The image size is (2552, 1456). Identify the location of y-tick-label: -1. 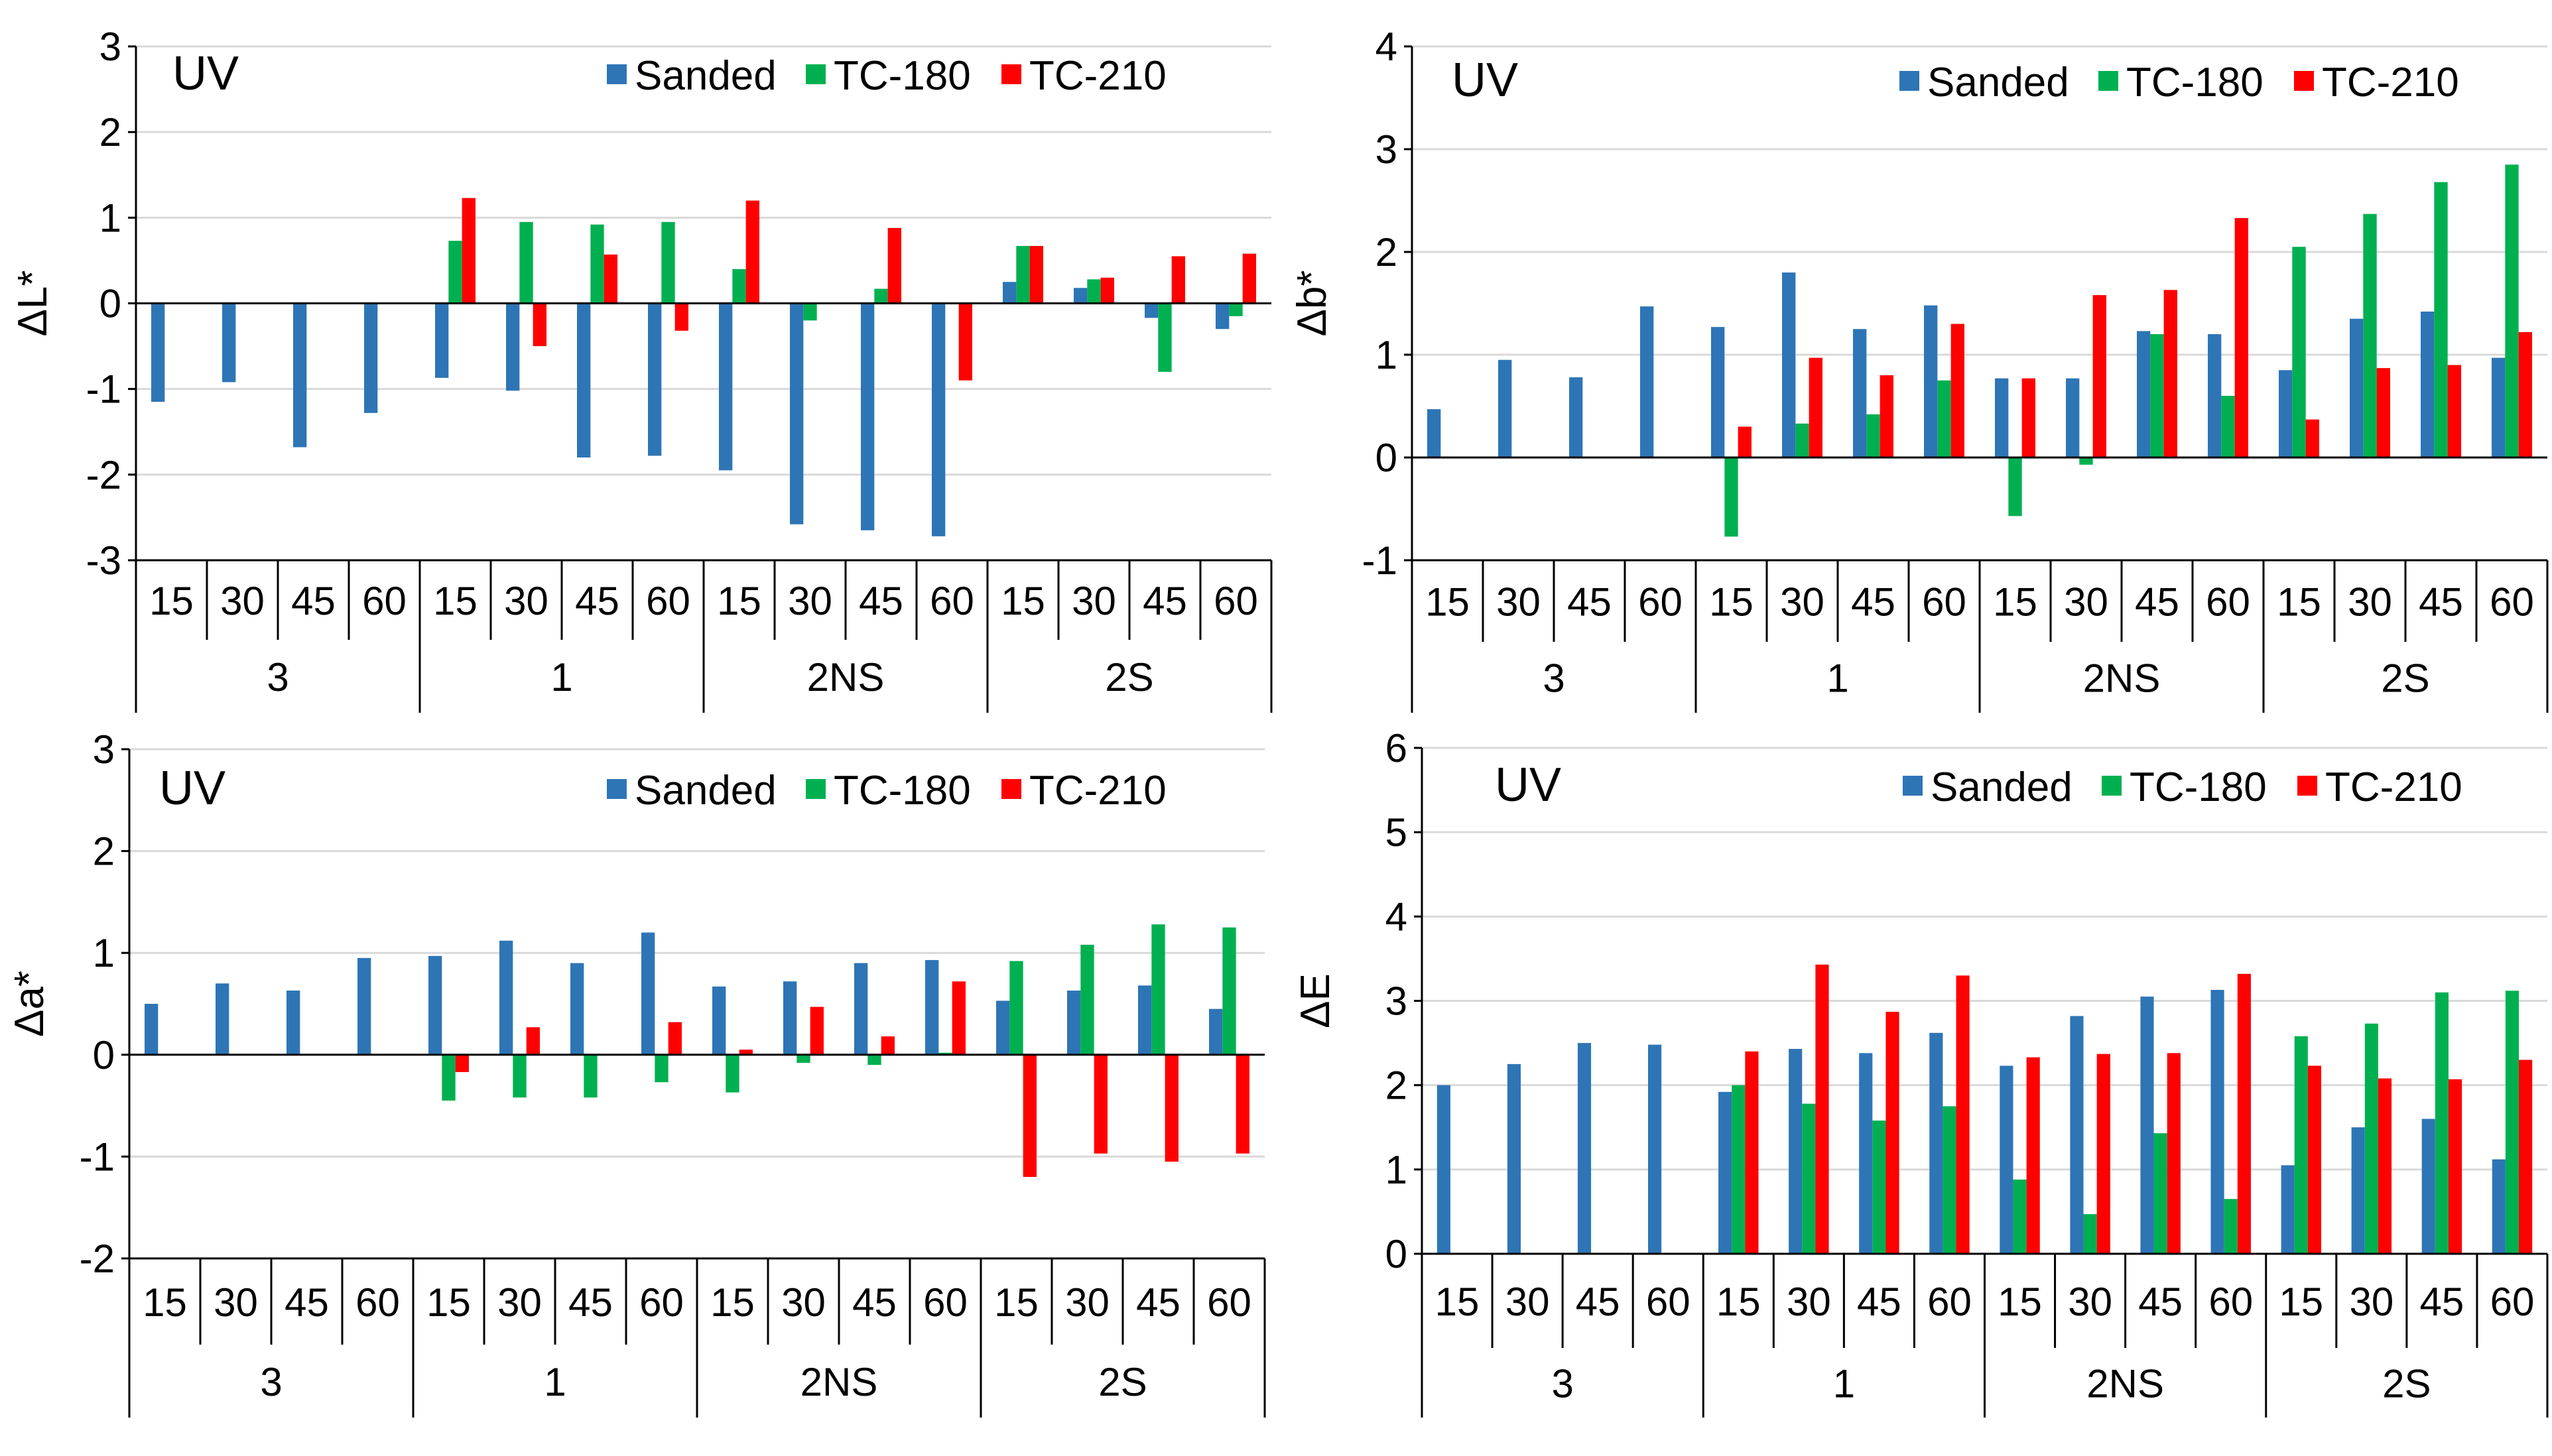
(1379, 560).